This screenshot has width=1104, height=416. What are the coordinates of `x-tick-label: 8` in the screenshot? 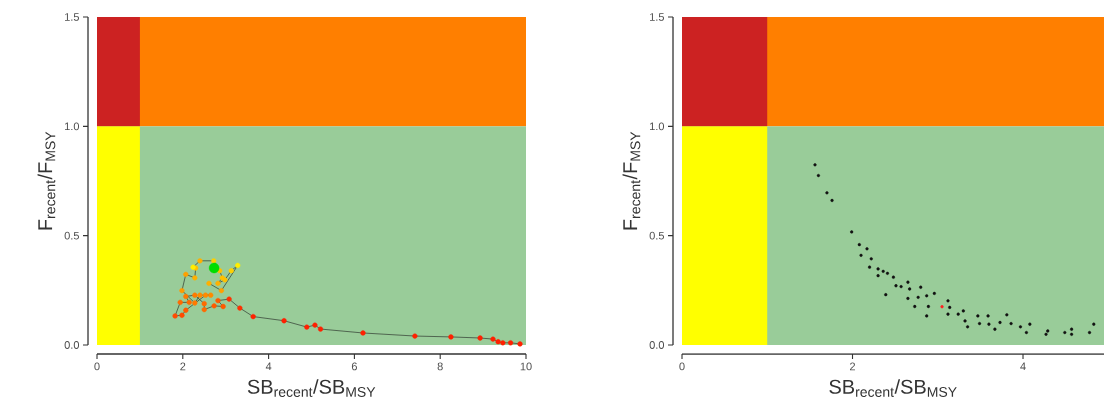 It's located at (440, 366).